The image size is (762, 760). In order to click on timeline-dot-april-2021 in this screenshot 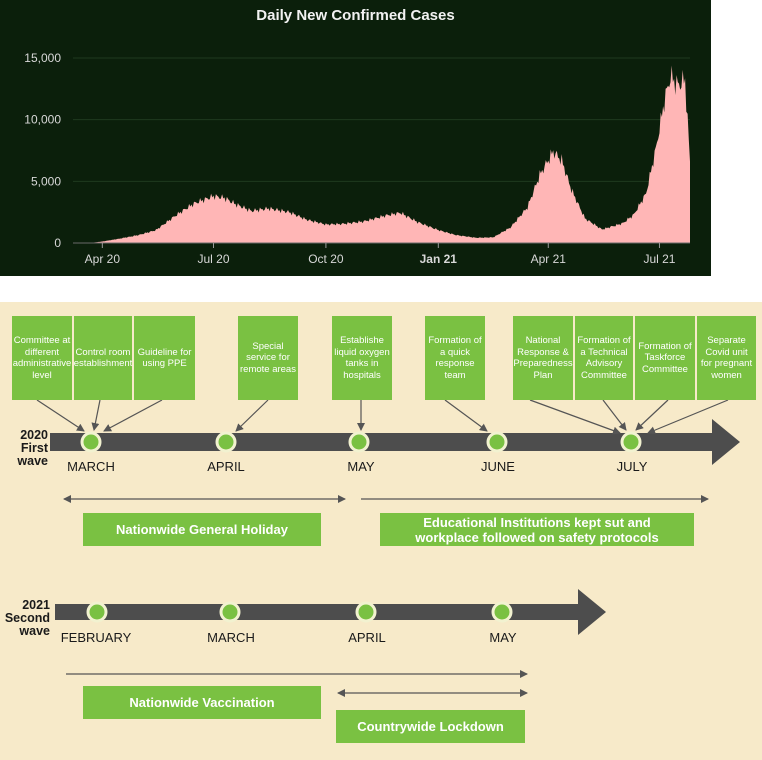, I will do `click(366, 612)`.